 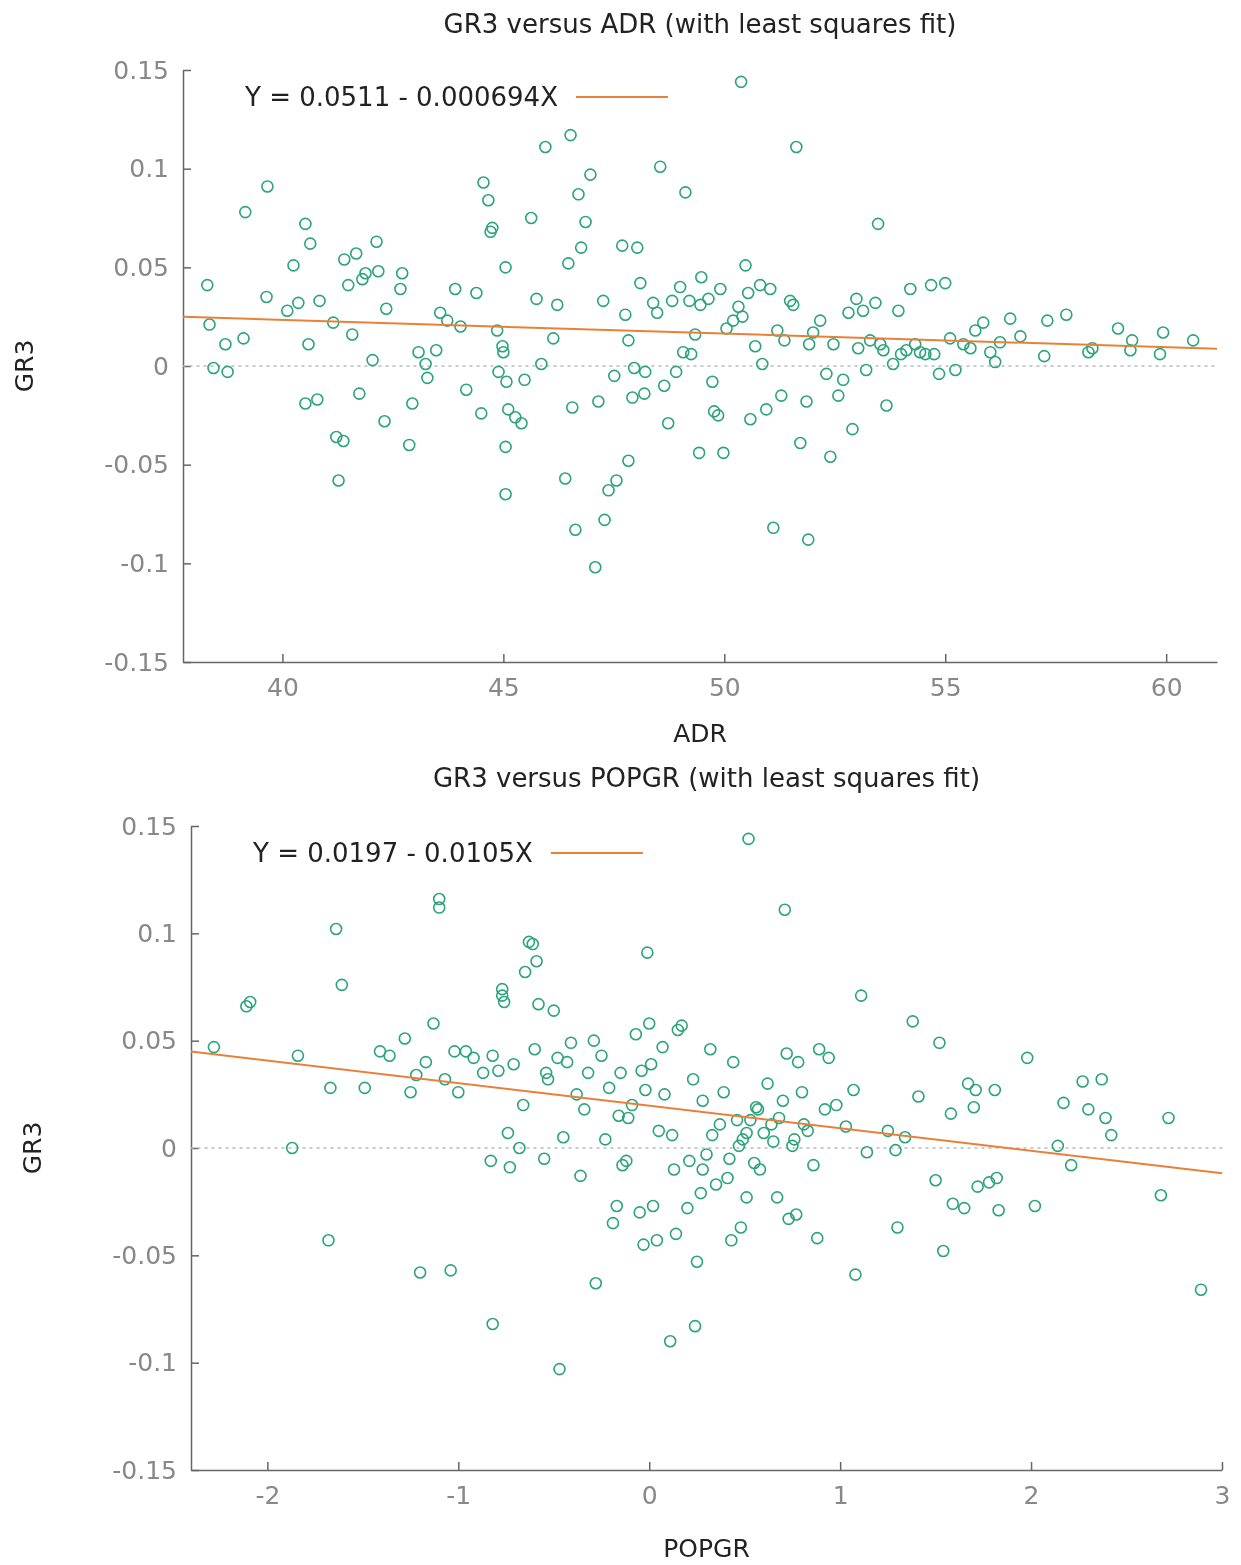 I want to click on x-axis-title: POPGR, so click(x=706, y=1548).